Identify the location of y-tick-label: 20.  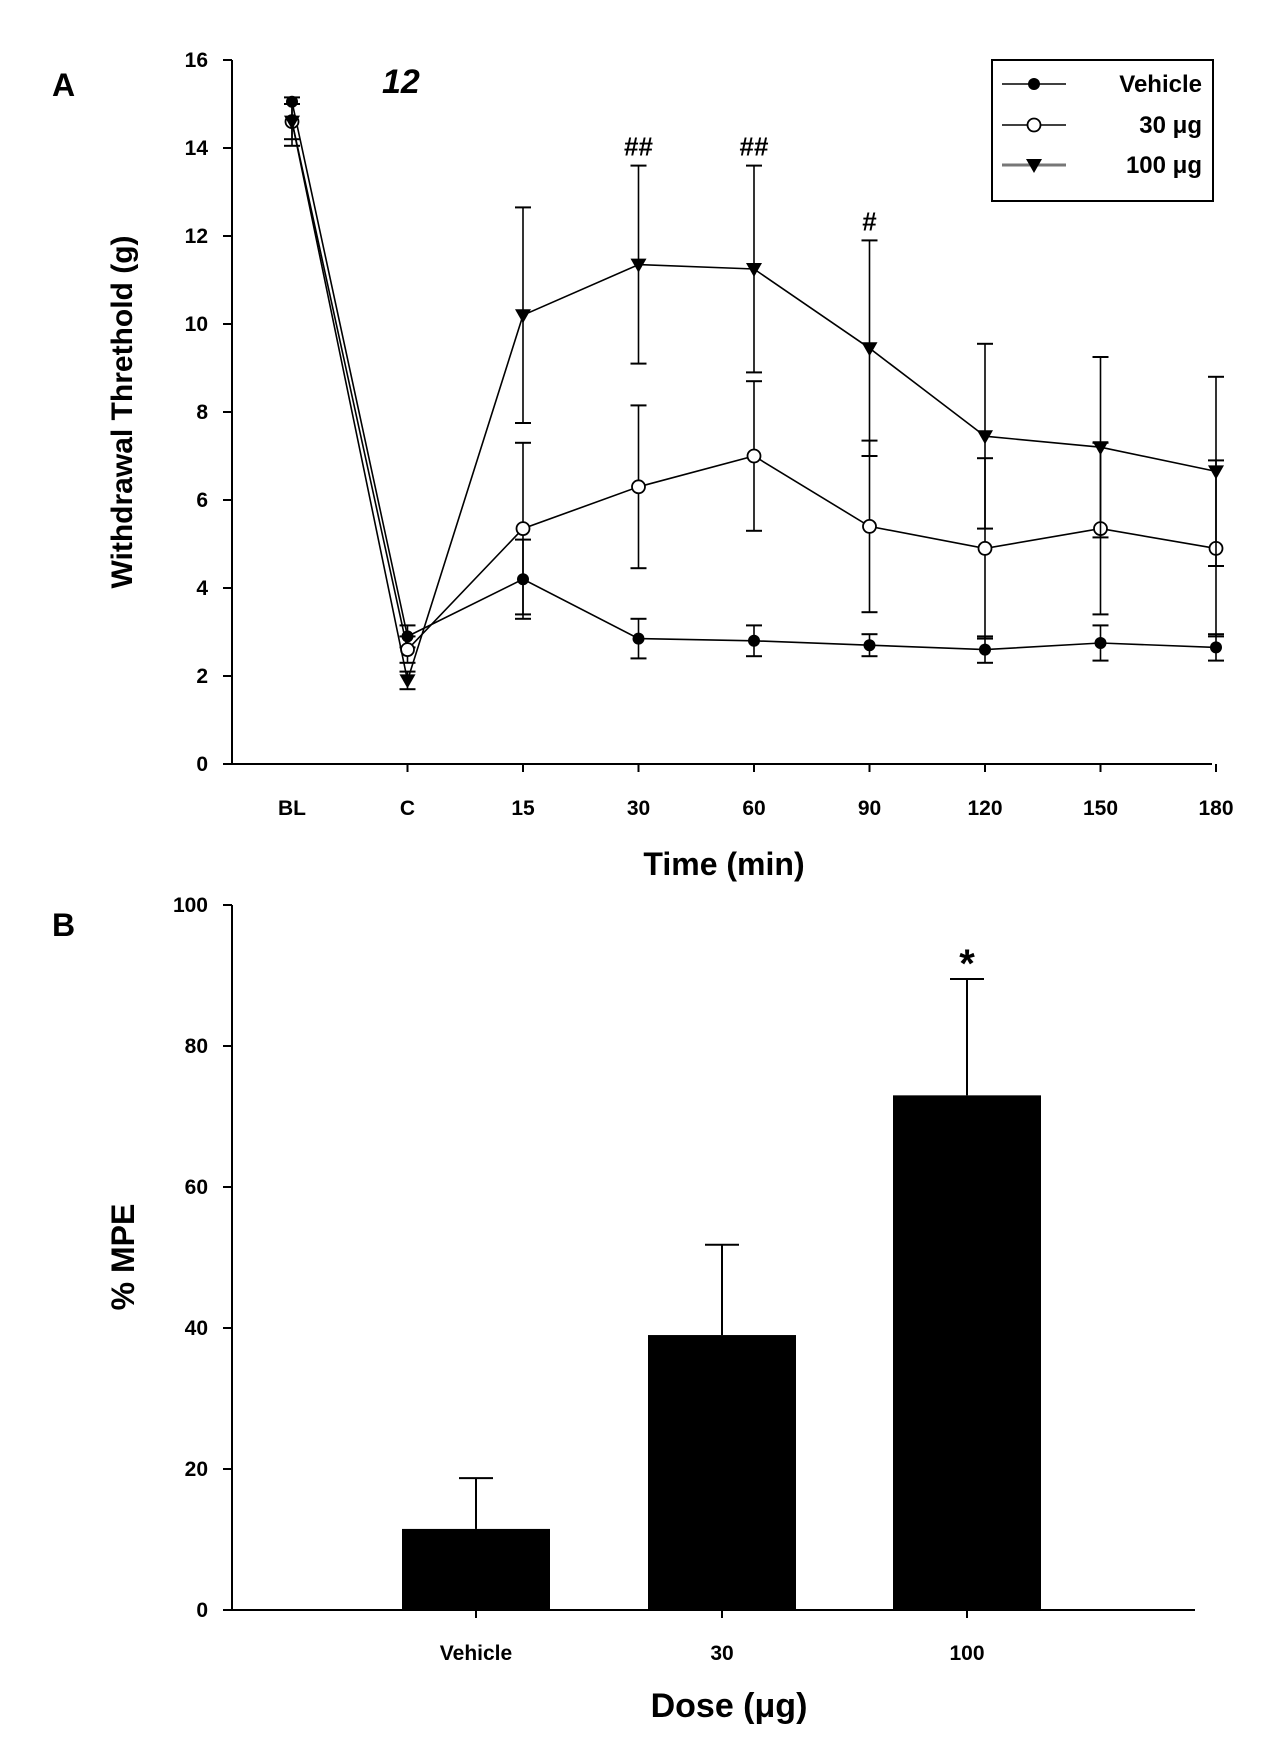
(196, 1469).